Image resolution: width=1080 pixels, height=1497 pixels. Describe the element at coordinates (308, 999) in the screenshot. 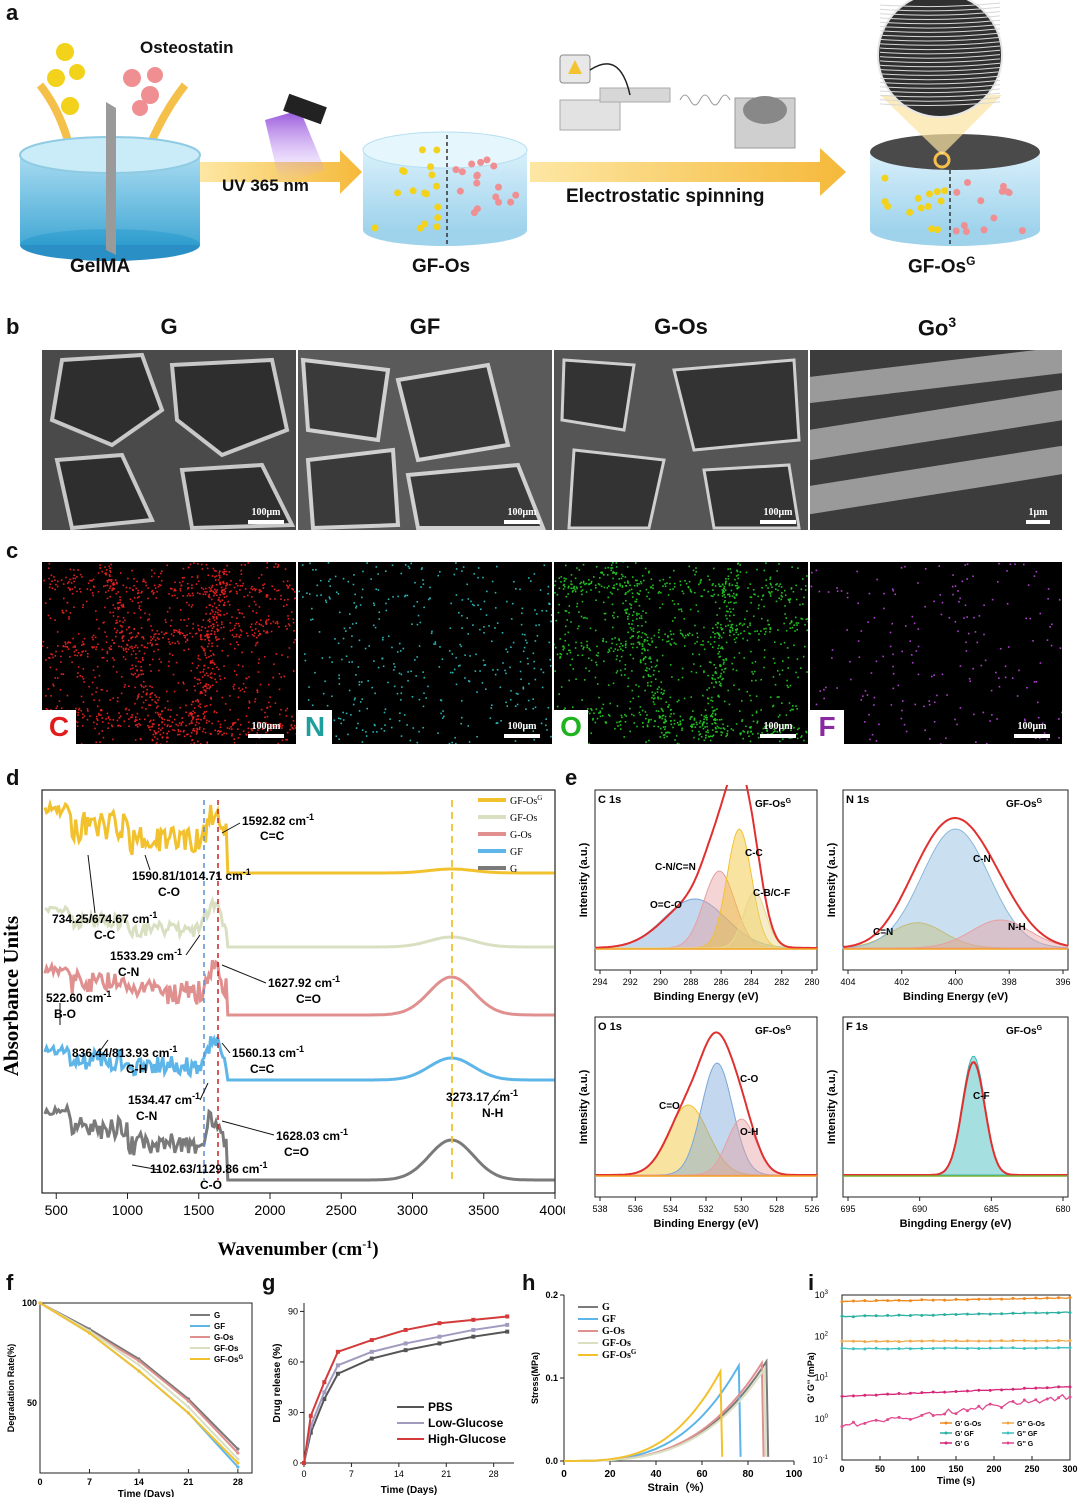

I see `ftir-annotation-bond: C=O` at that location.